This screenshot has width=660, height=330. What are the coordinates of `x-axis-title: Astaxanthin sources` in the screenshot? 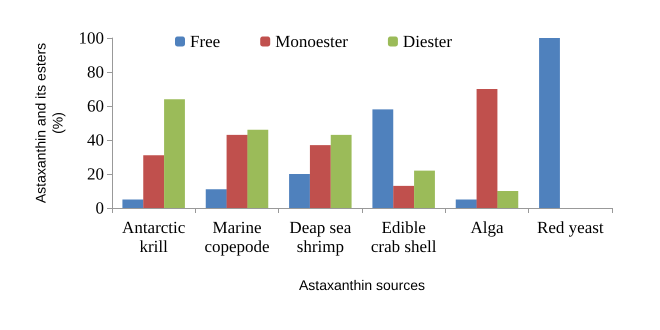 It's located at (362, 285).